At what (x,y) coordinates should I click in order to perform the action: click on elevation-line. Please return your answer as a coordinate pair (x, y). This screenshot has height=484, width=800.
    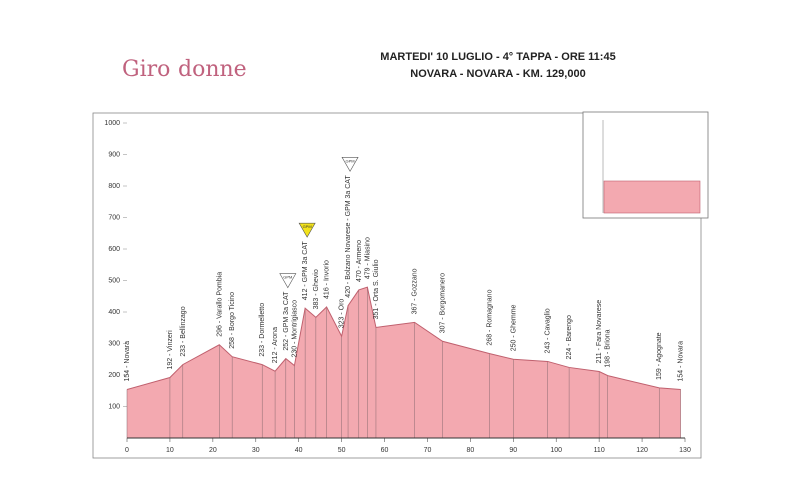
    Looking at the image, I should click on (403, 338).